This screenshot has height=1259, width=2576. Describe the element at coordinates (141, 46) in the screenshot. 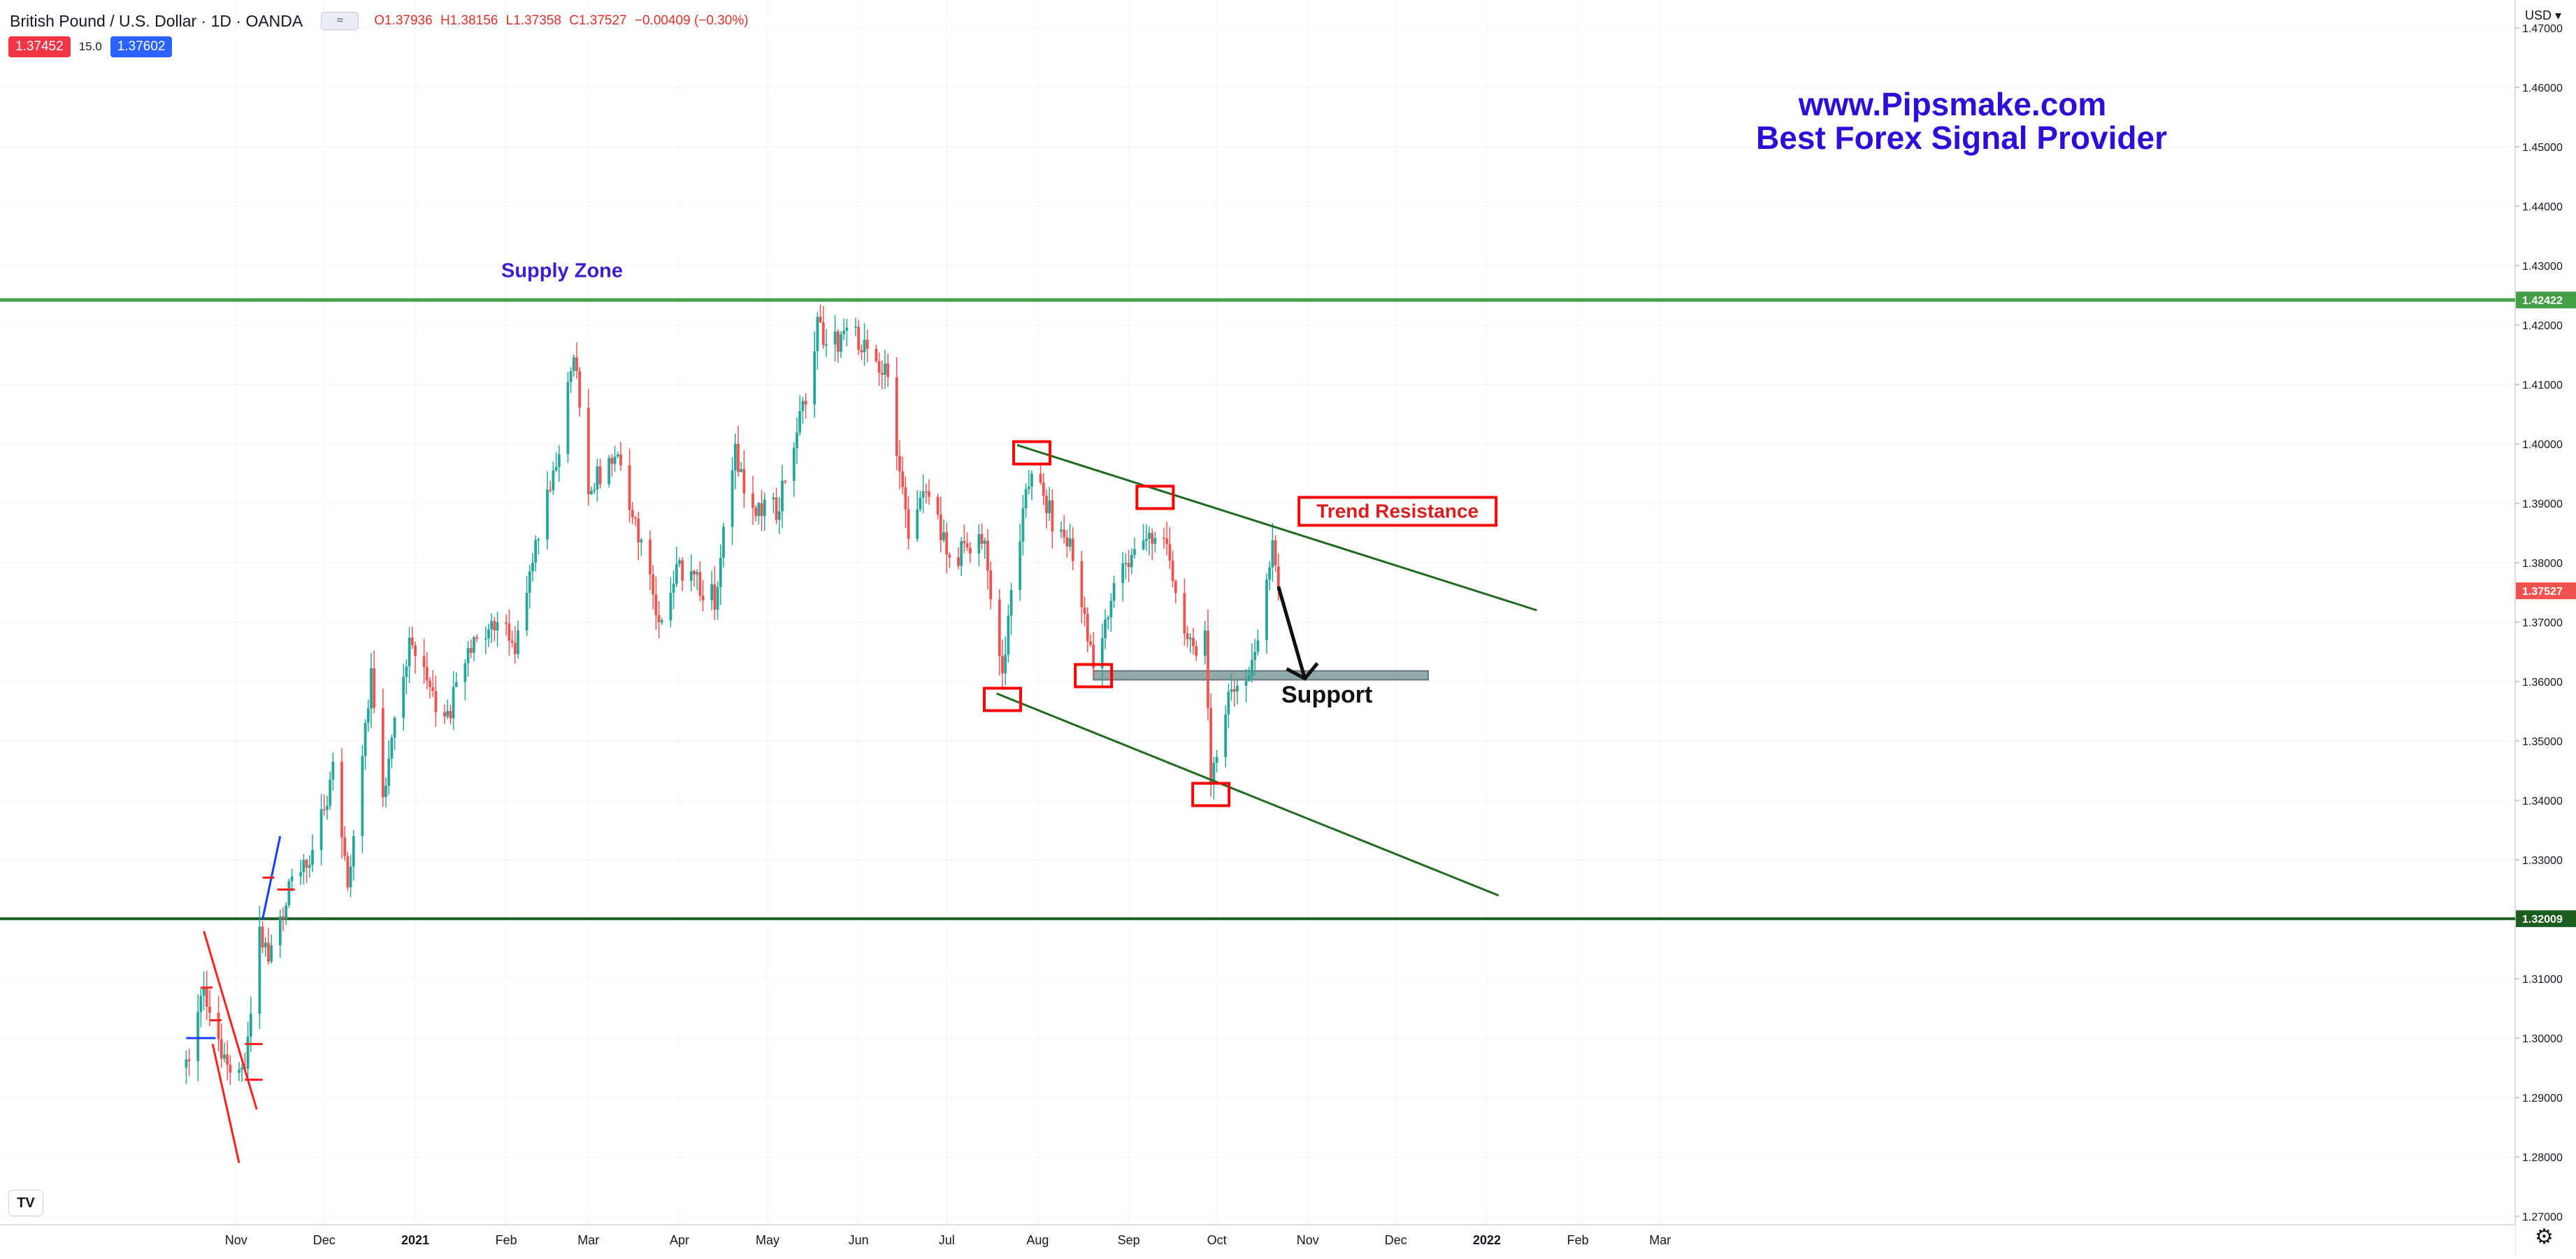

I see `buy-button: 1.37602` at that location.